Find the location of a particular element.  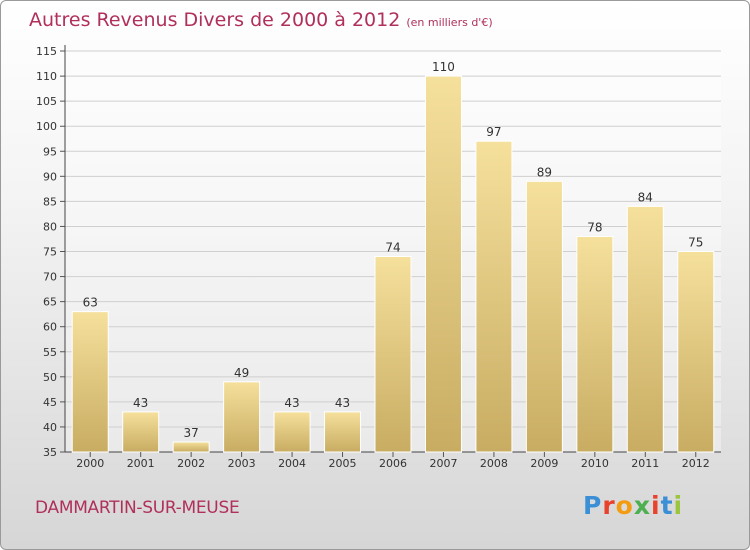

y-tick-label: 110 is located at coordinates (46, 76).